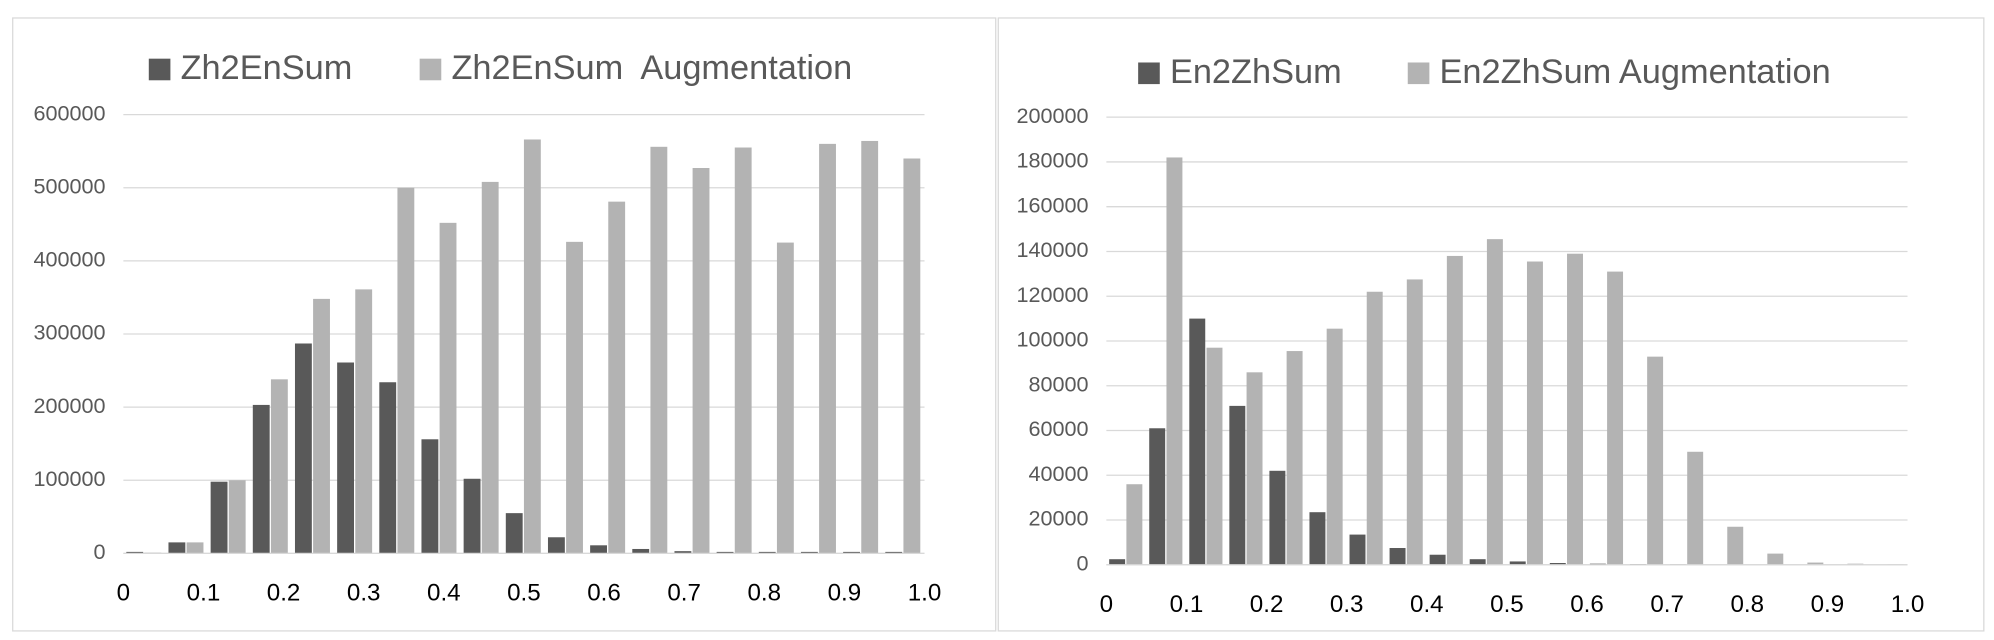 The width and height of the screenshot is (1994, 640). I want to click on y-tick-label: 140000, so click(1052, 249).